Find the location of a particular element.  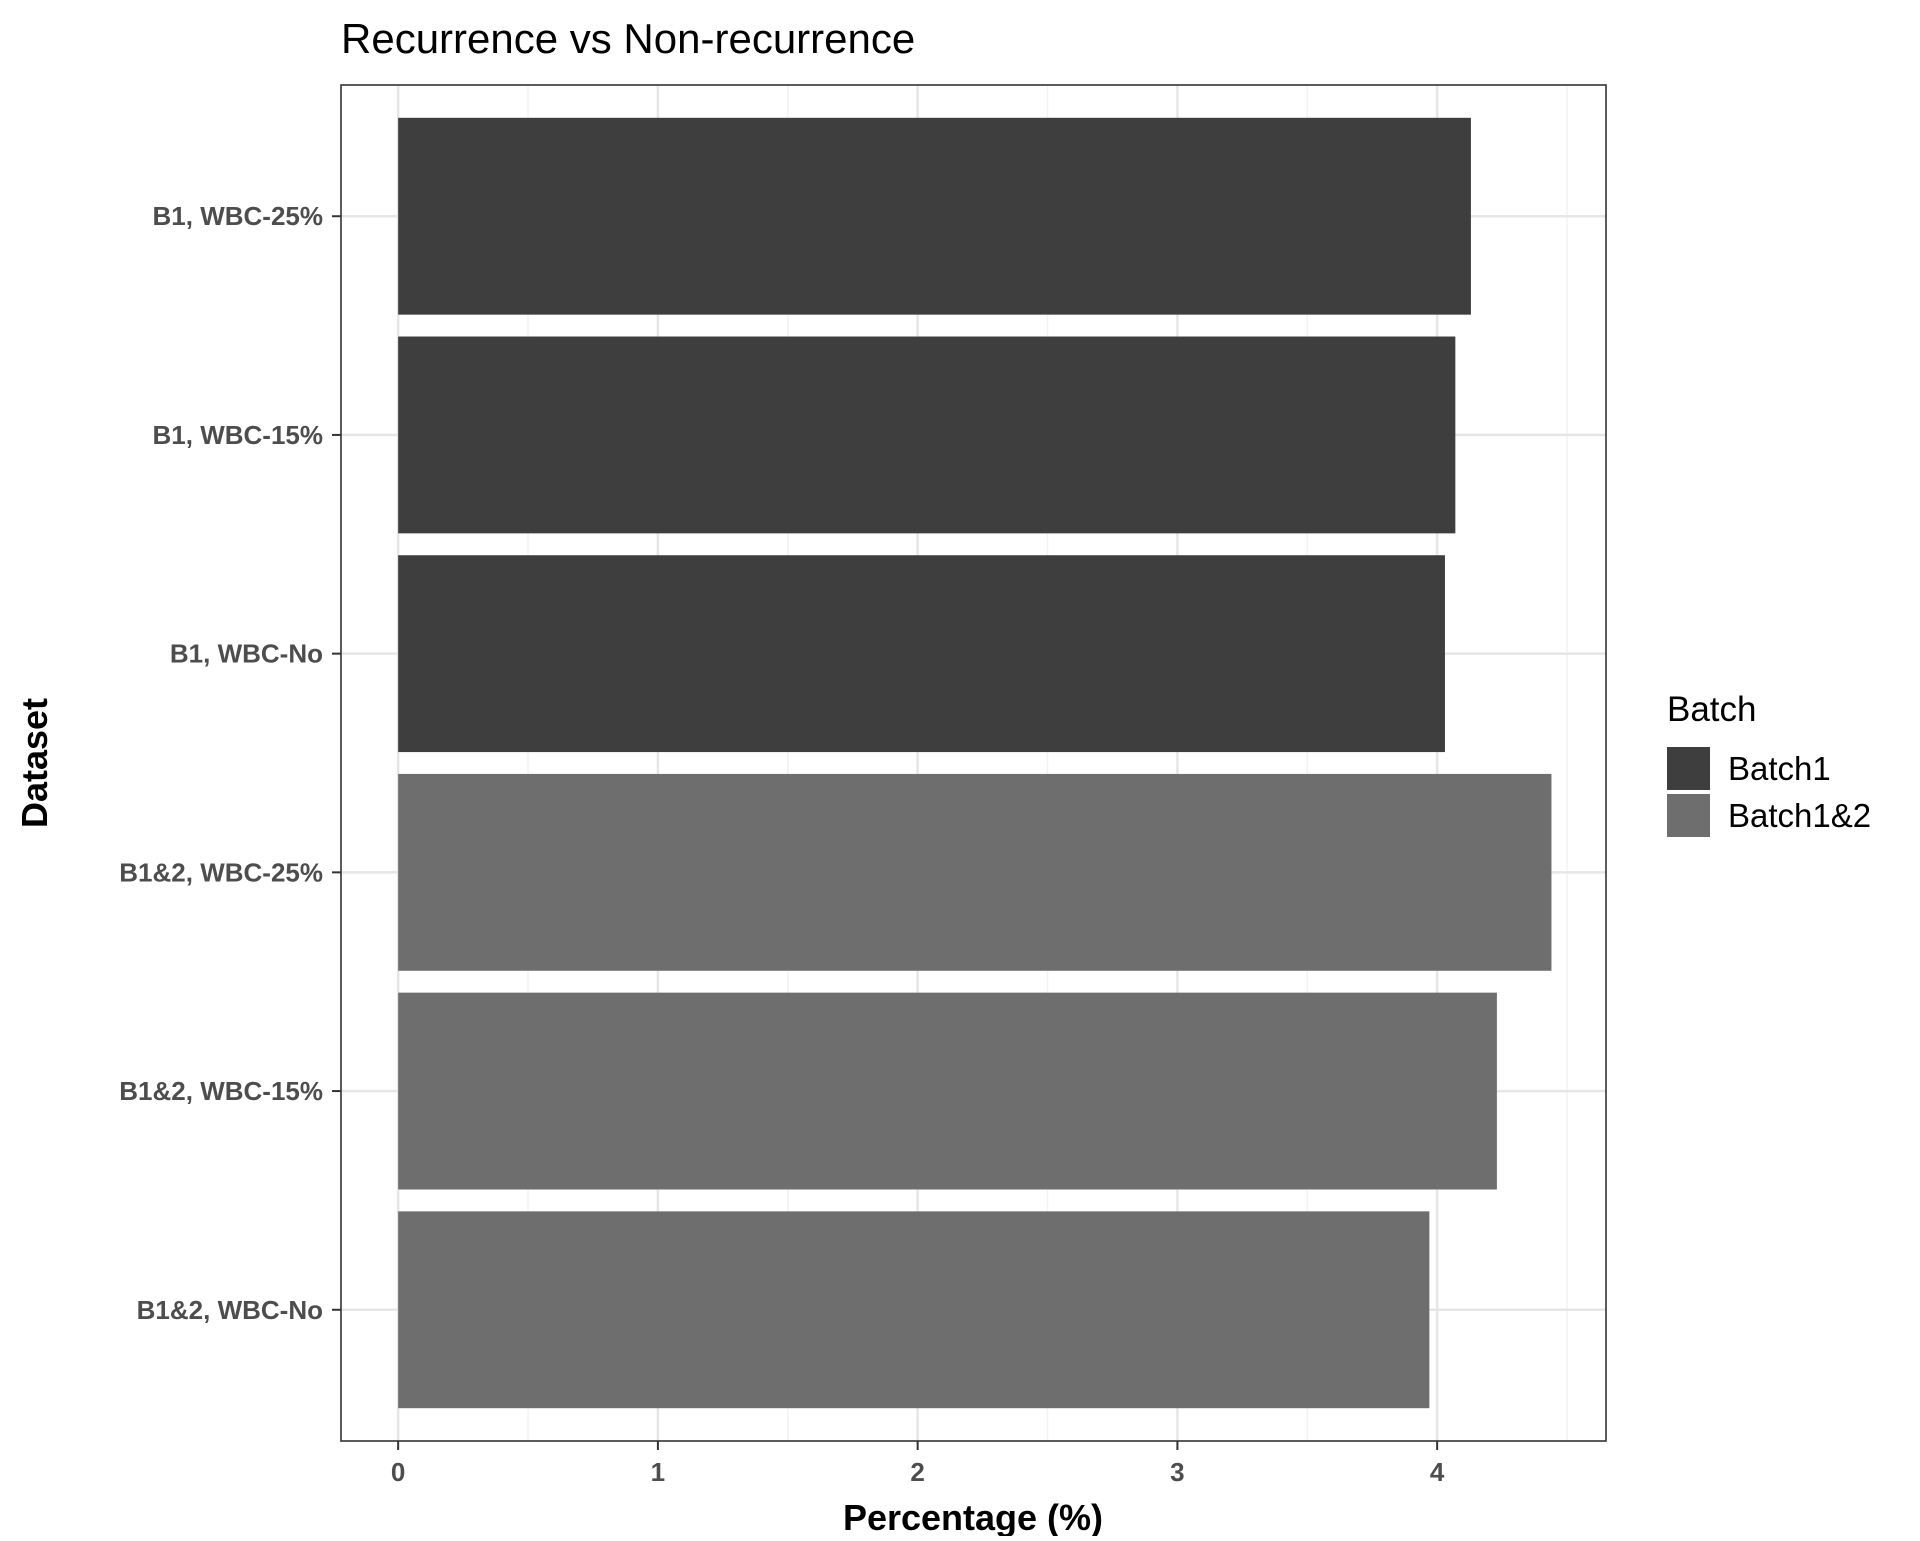

y-tick-label: B1, WBC-15% is located at coordinates (238, 435).